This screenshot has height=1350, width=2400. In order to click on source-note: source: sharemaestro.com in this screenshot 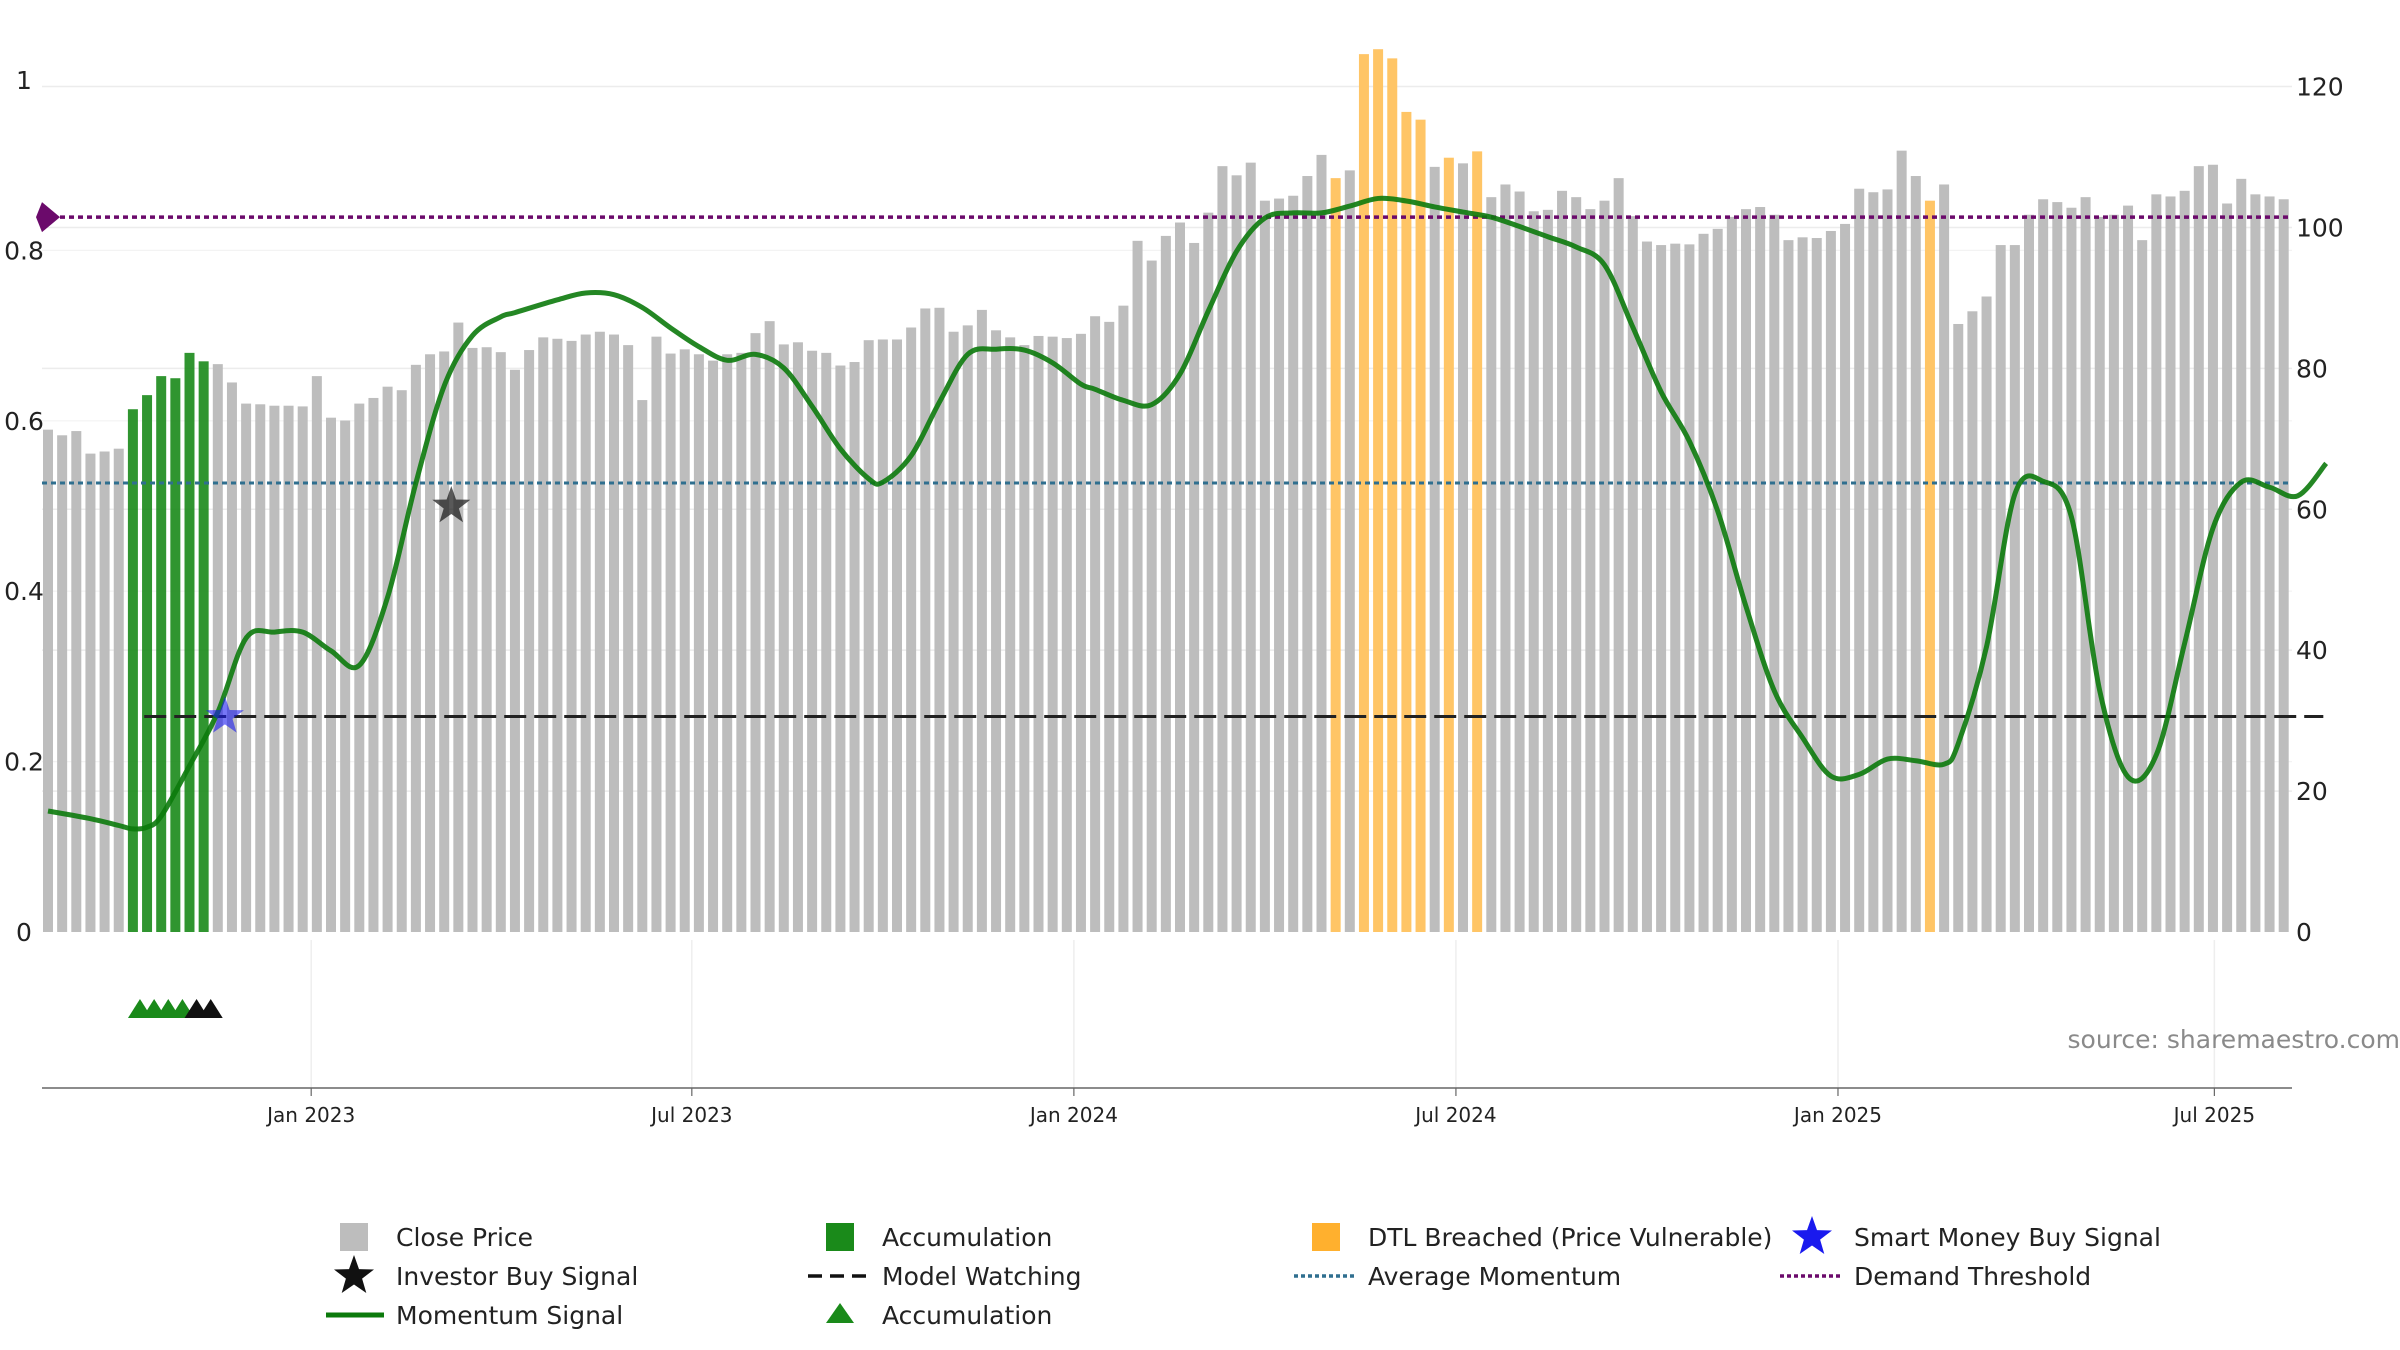, I will do `click(2234, 1039)`.